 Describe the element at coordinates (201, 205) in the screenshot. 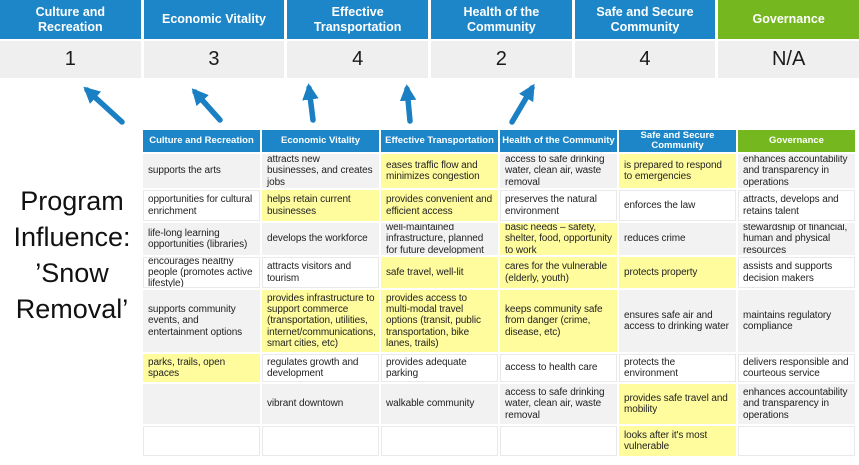

I see `matrix-cell: opportunities for cultural enrichment` at that location.